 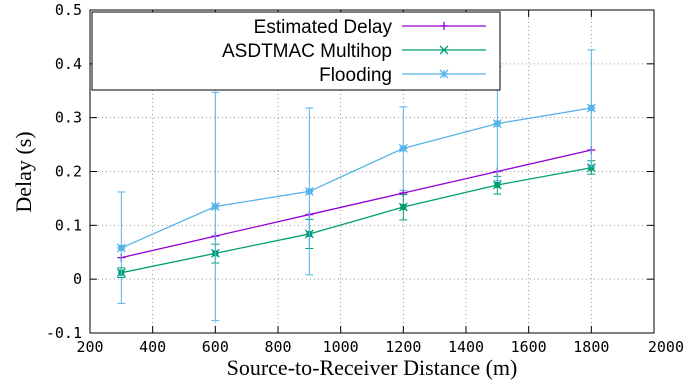 I want to click on y-tick-label: -0.1, so click(x=64, y=333).